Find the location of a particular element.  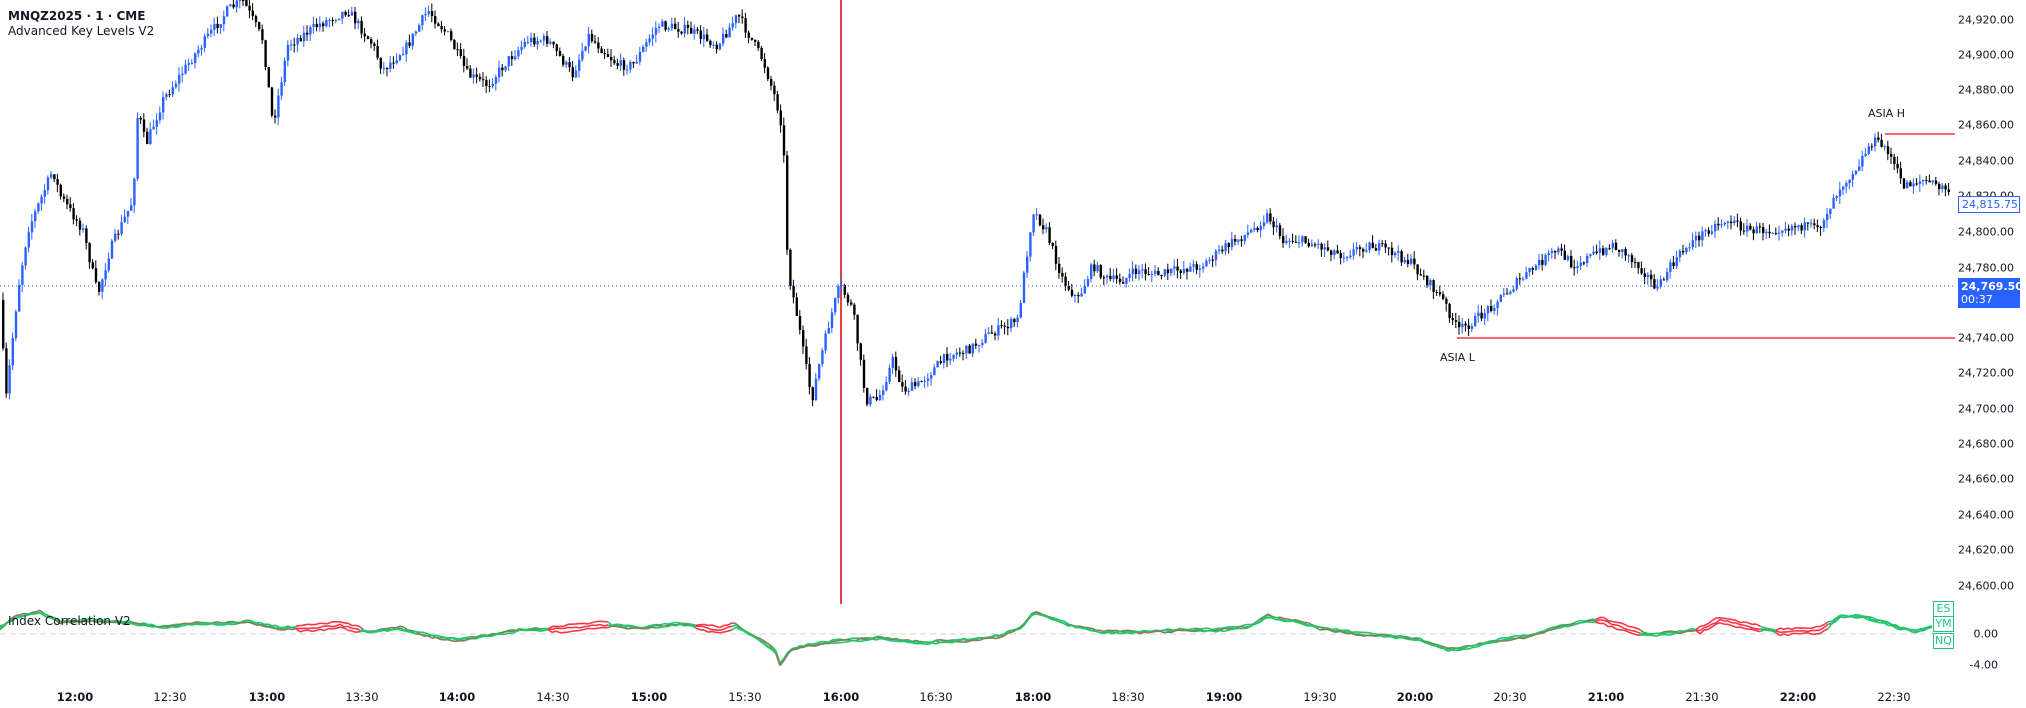

time-axis-label: 16:30 is located at coordinates (936, 697).